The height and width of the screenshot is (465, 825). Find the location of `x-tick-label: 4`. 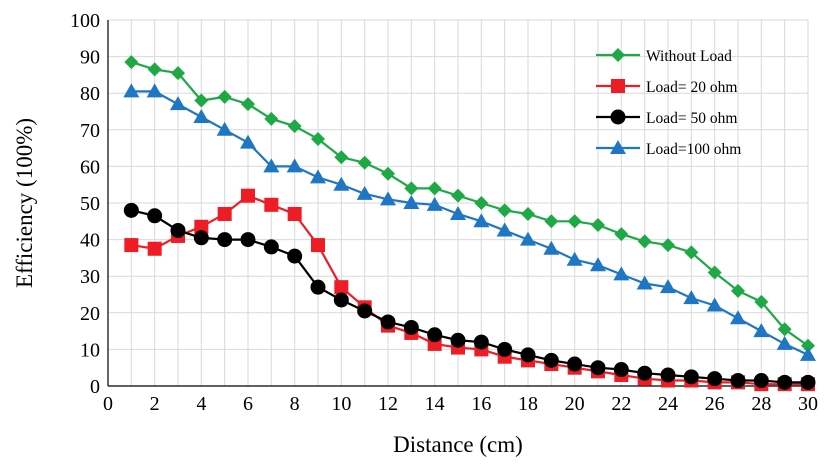

x-tick-label: 4 is located at coordinates (201, 404).